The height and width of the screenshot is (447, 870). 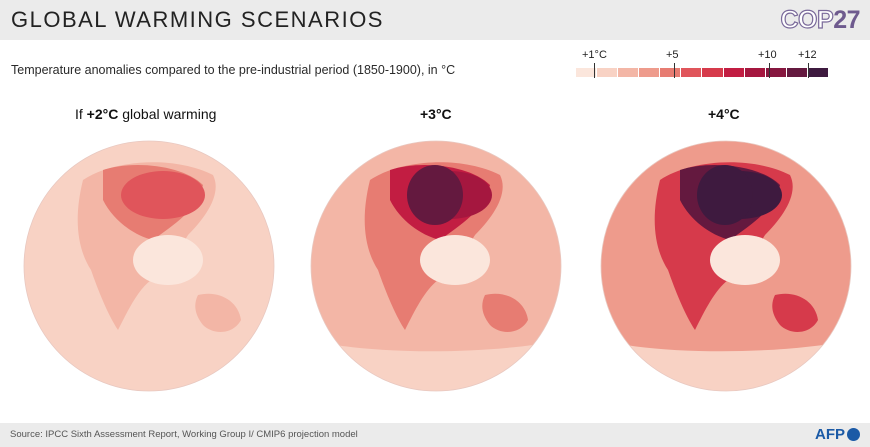 I want to click on logo-cop: COP, so click(x=807, y=19).